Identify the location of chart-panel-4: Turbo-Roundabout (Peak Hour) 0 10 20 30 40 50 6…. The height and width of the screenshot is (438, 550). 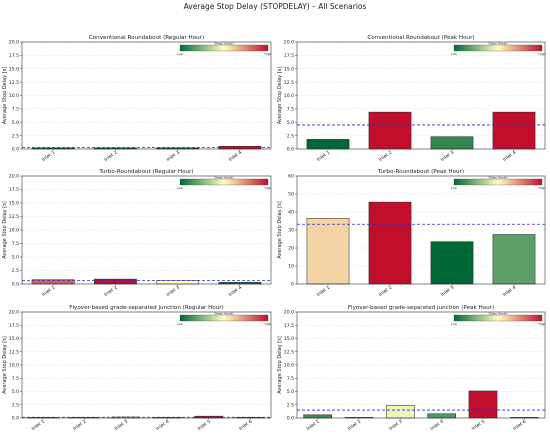
(411, 233).